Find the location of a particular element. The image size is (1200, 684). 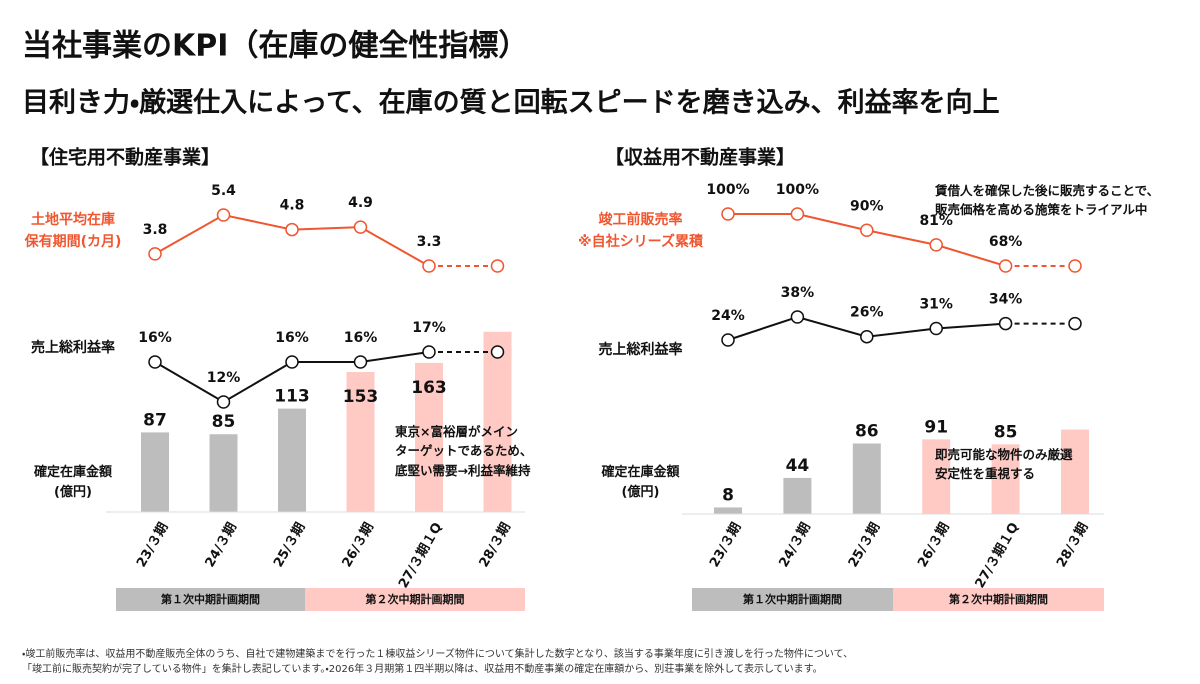

line-value-label: 3.3 is located at coordinates (429, 242).